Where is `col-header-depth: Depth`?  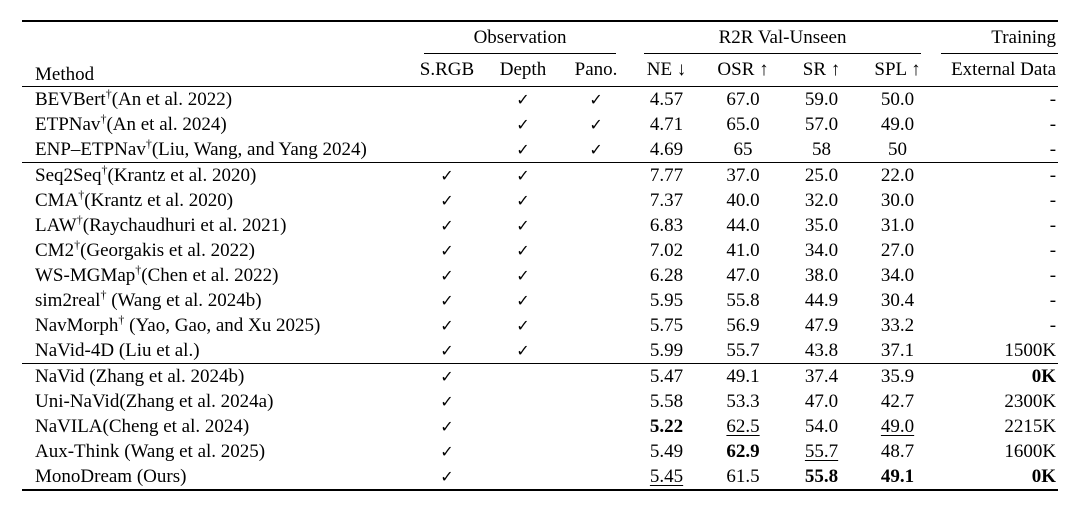
col-header-depth: Depth is located at coordinates (523, 70).